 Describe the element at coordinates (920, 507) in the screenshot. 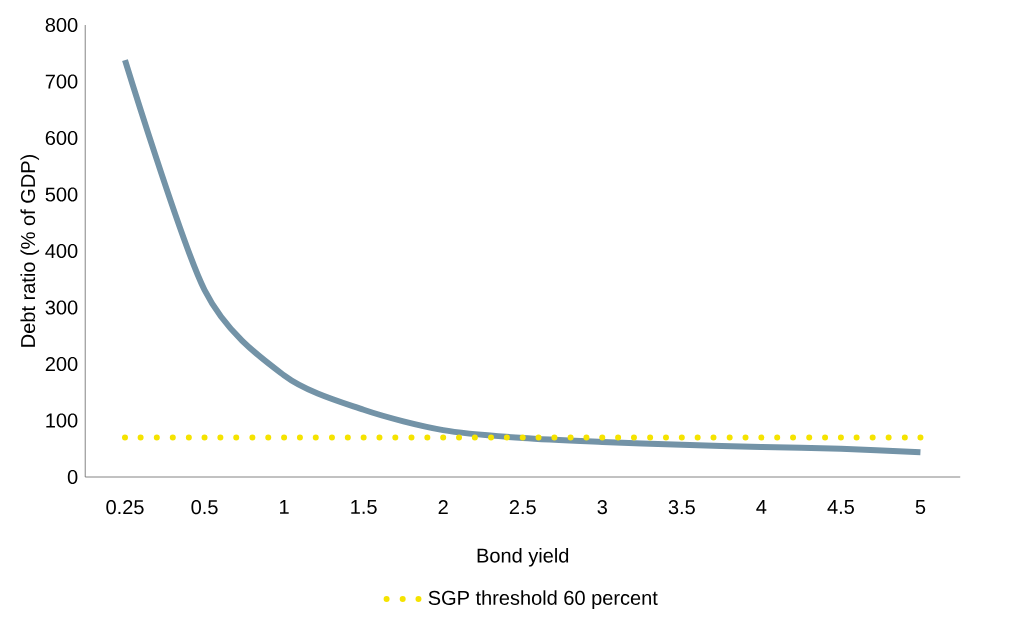

I see `x-tick-label: 5` at that location.